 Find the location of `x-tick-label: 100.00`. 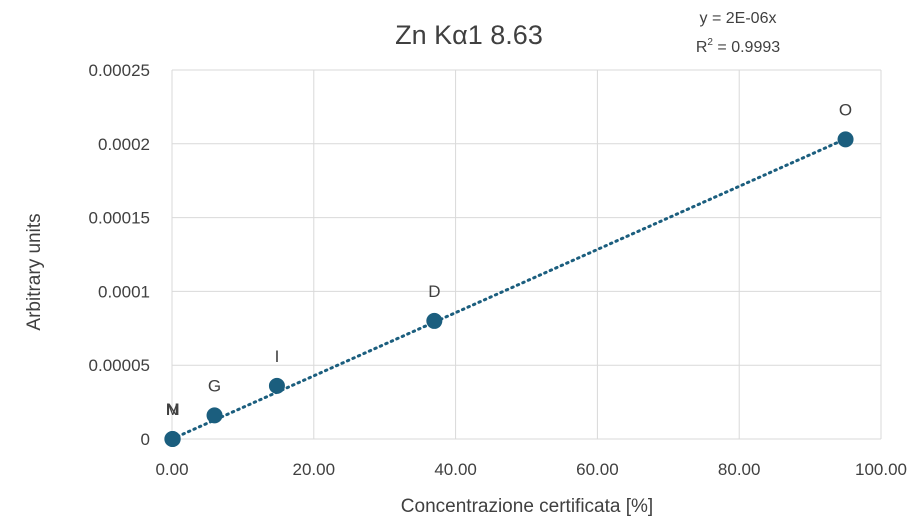

x-tick-label: 100.00 is located at coordinates (881, 469).